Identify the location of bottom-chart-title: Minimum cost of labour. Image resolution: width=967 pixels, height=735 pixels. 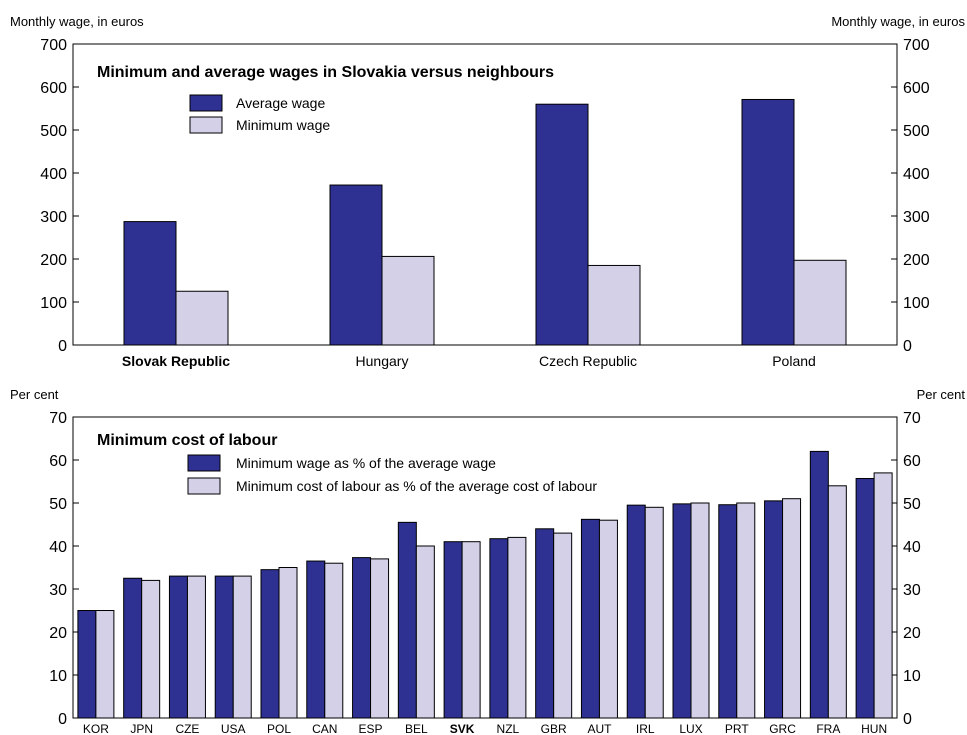
(187, 440).